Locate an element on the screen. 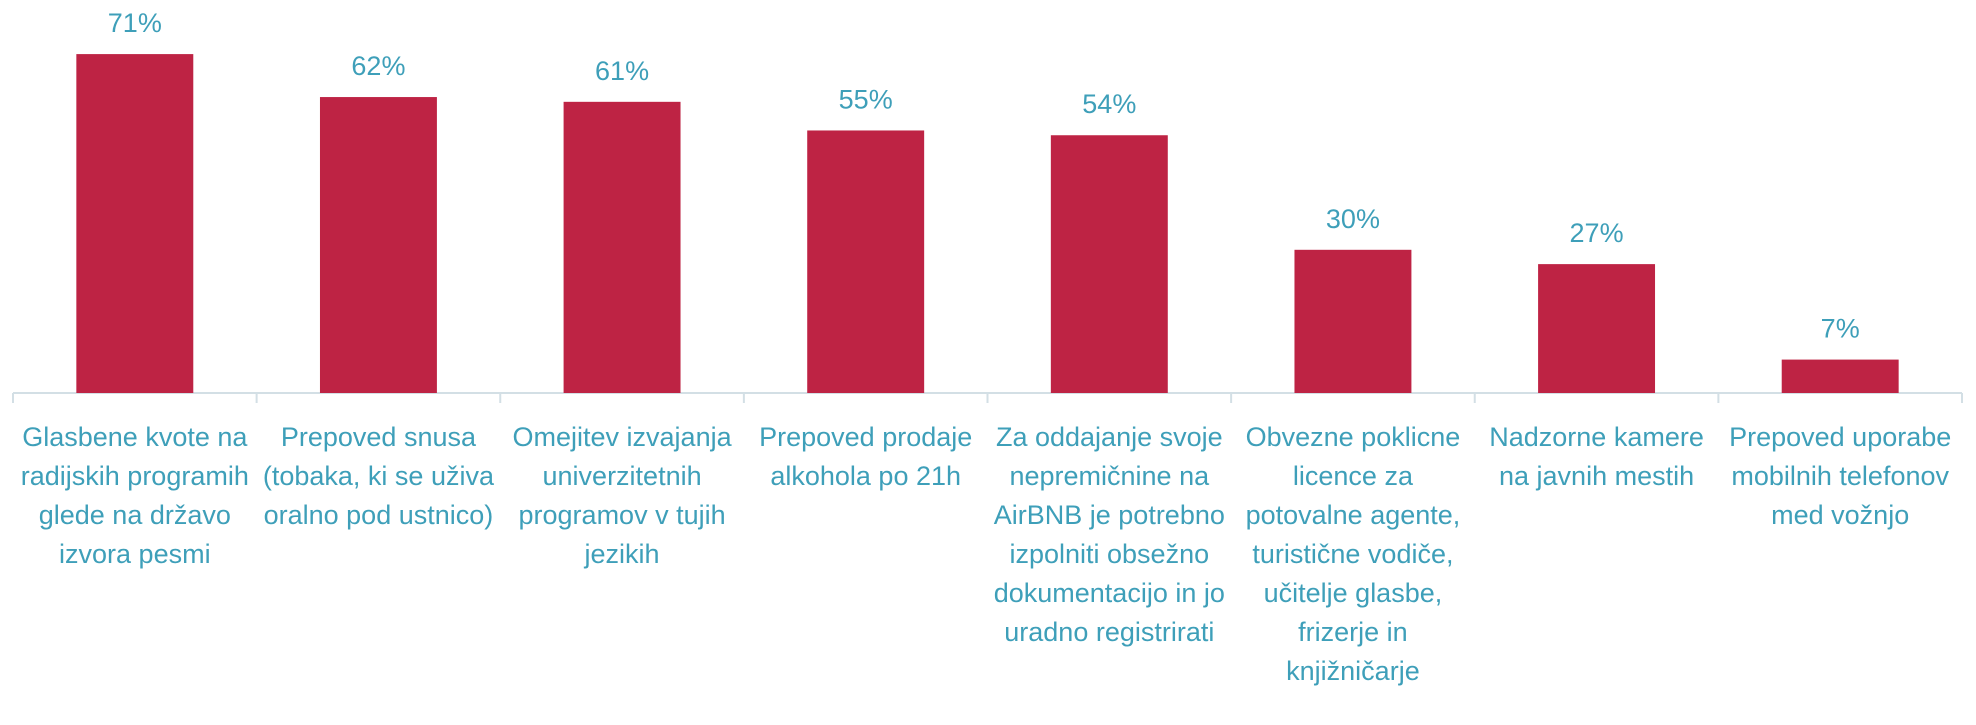 The image size is (1976, 725). value-label: 7% is located at coordinates (1840, 329).